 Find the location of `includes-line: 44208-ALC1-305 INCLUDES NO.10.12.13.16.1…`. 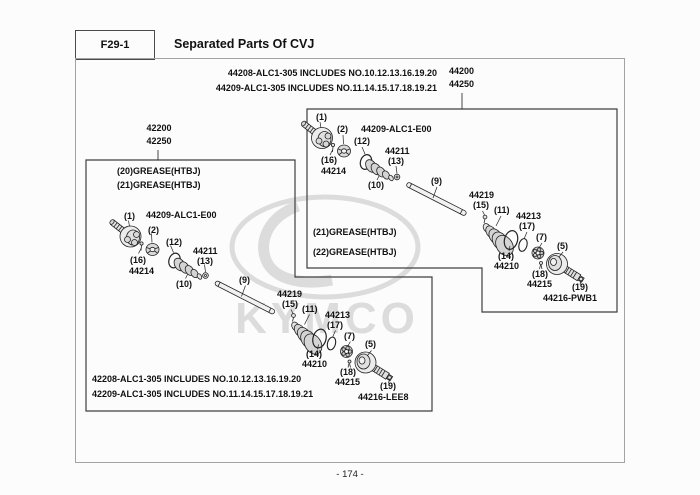

includes-line: 44208-ALC1-305 INCLUDES NO.10.12.13.16.1… is located at coordinates (332, 73).